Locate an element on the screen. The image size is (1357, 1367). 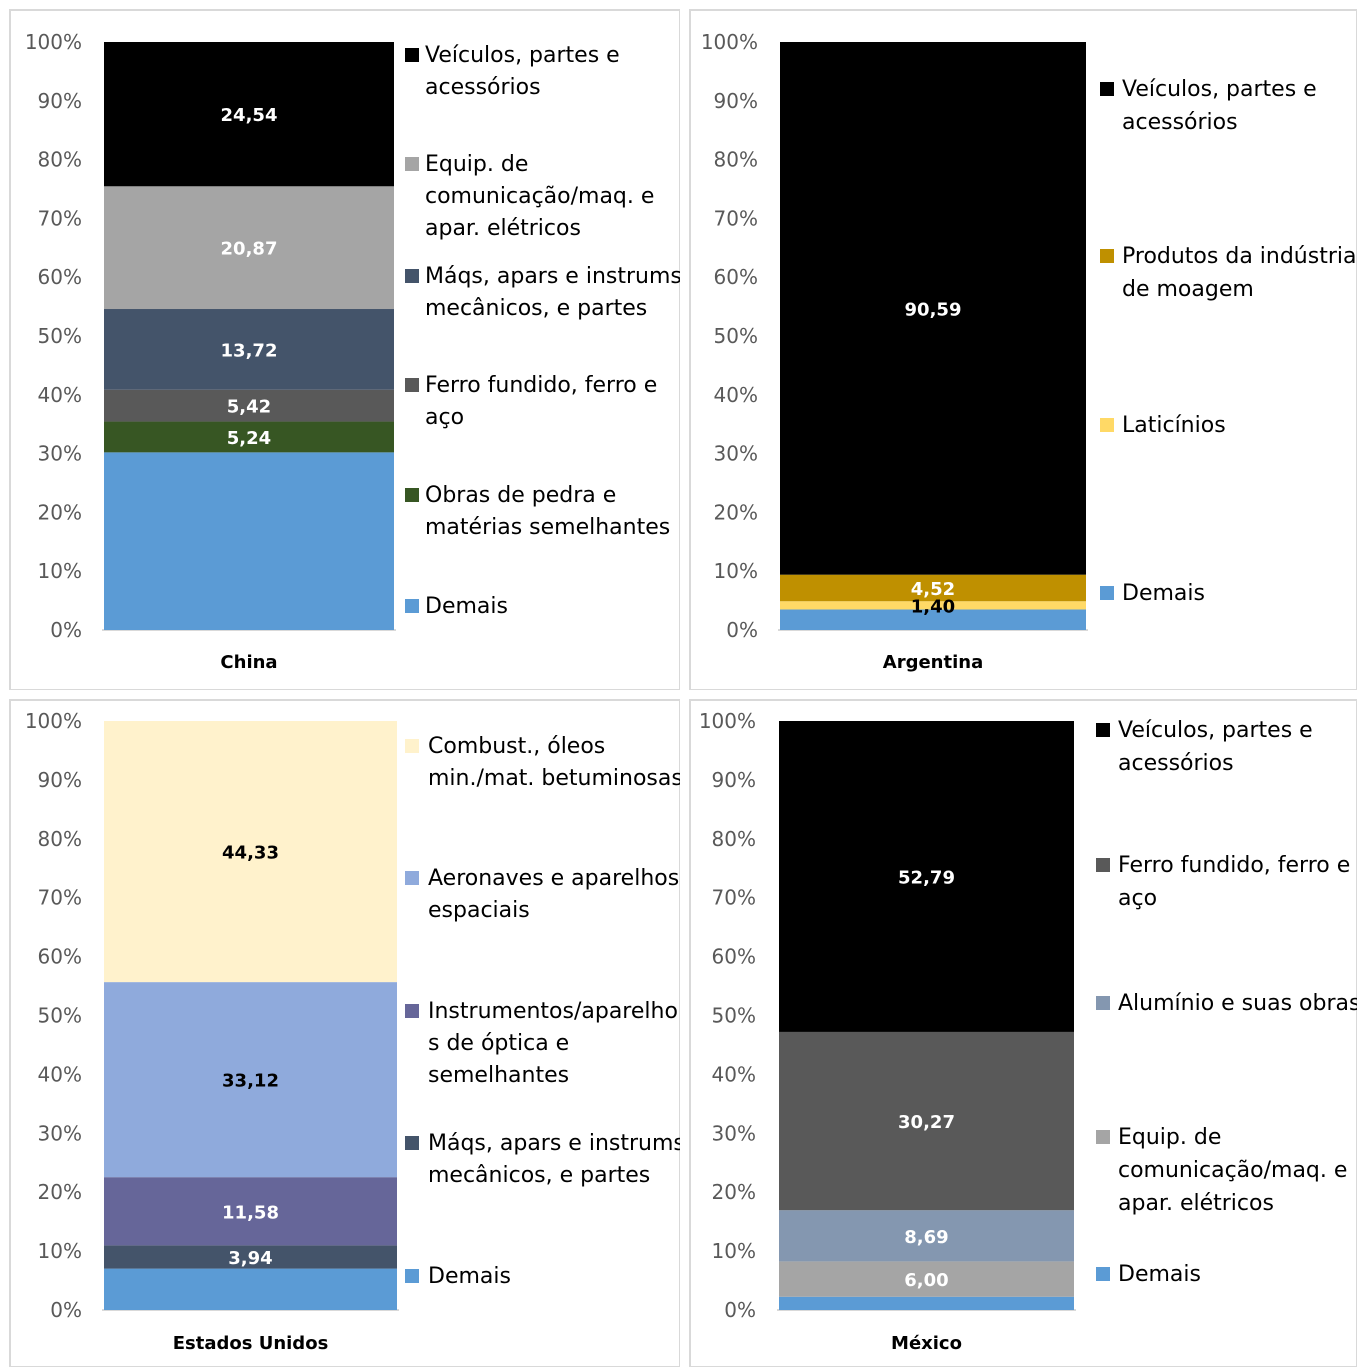
legend-label: Equip. de is located at coordinates (476, 164).